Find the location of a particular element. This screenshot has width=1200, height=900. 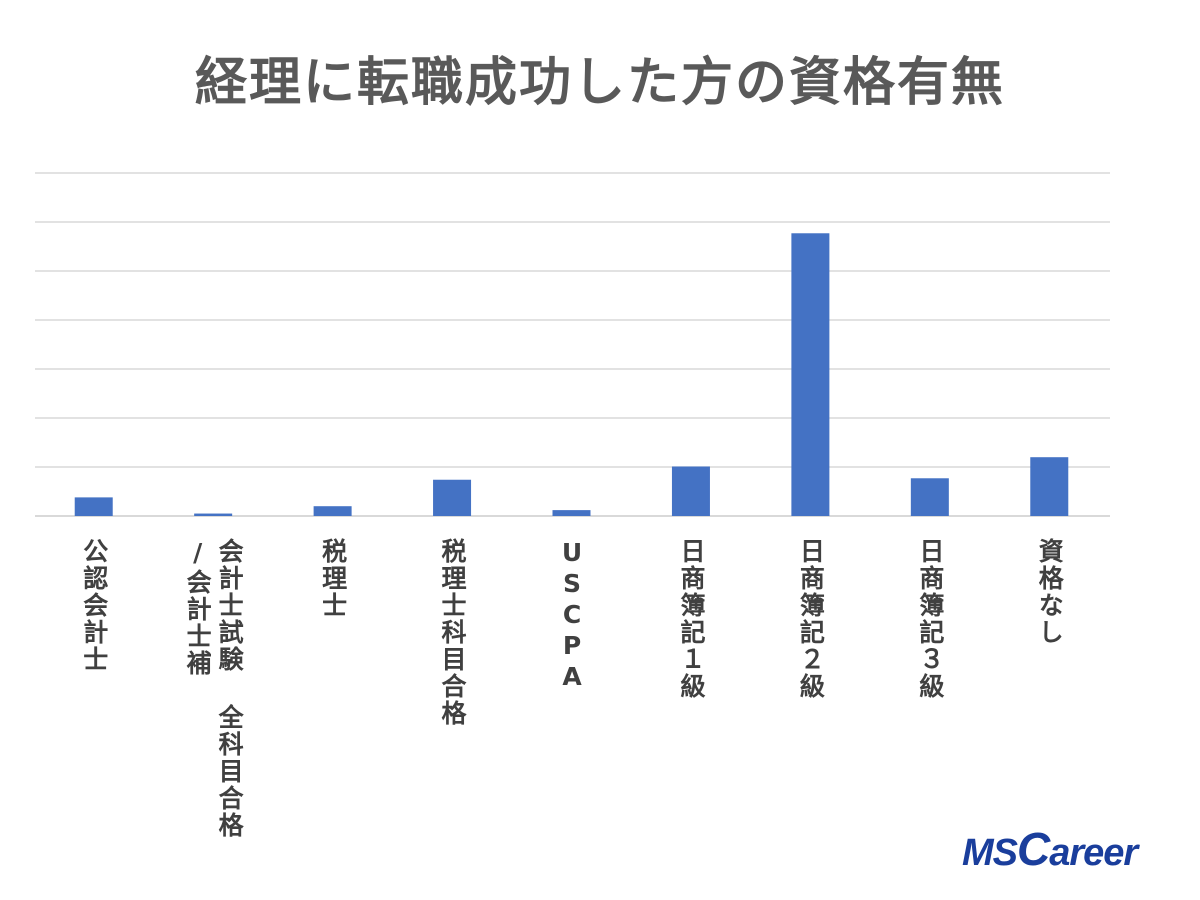

category-label: 日商簿記３級 is located at coordinates (930, 619).